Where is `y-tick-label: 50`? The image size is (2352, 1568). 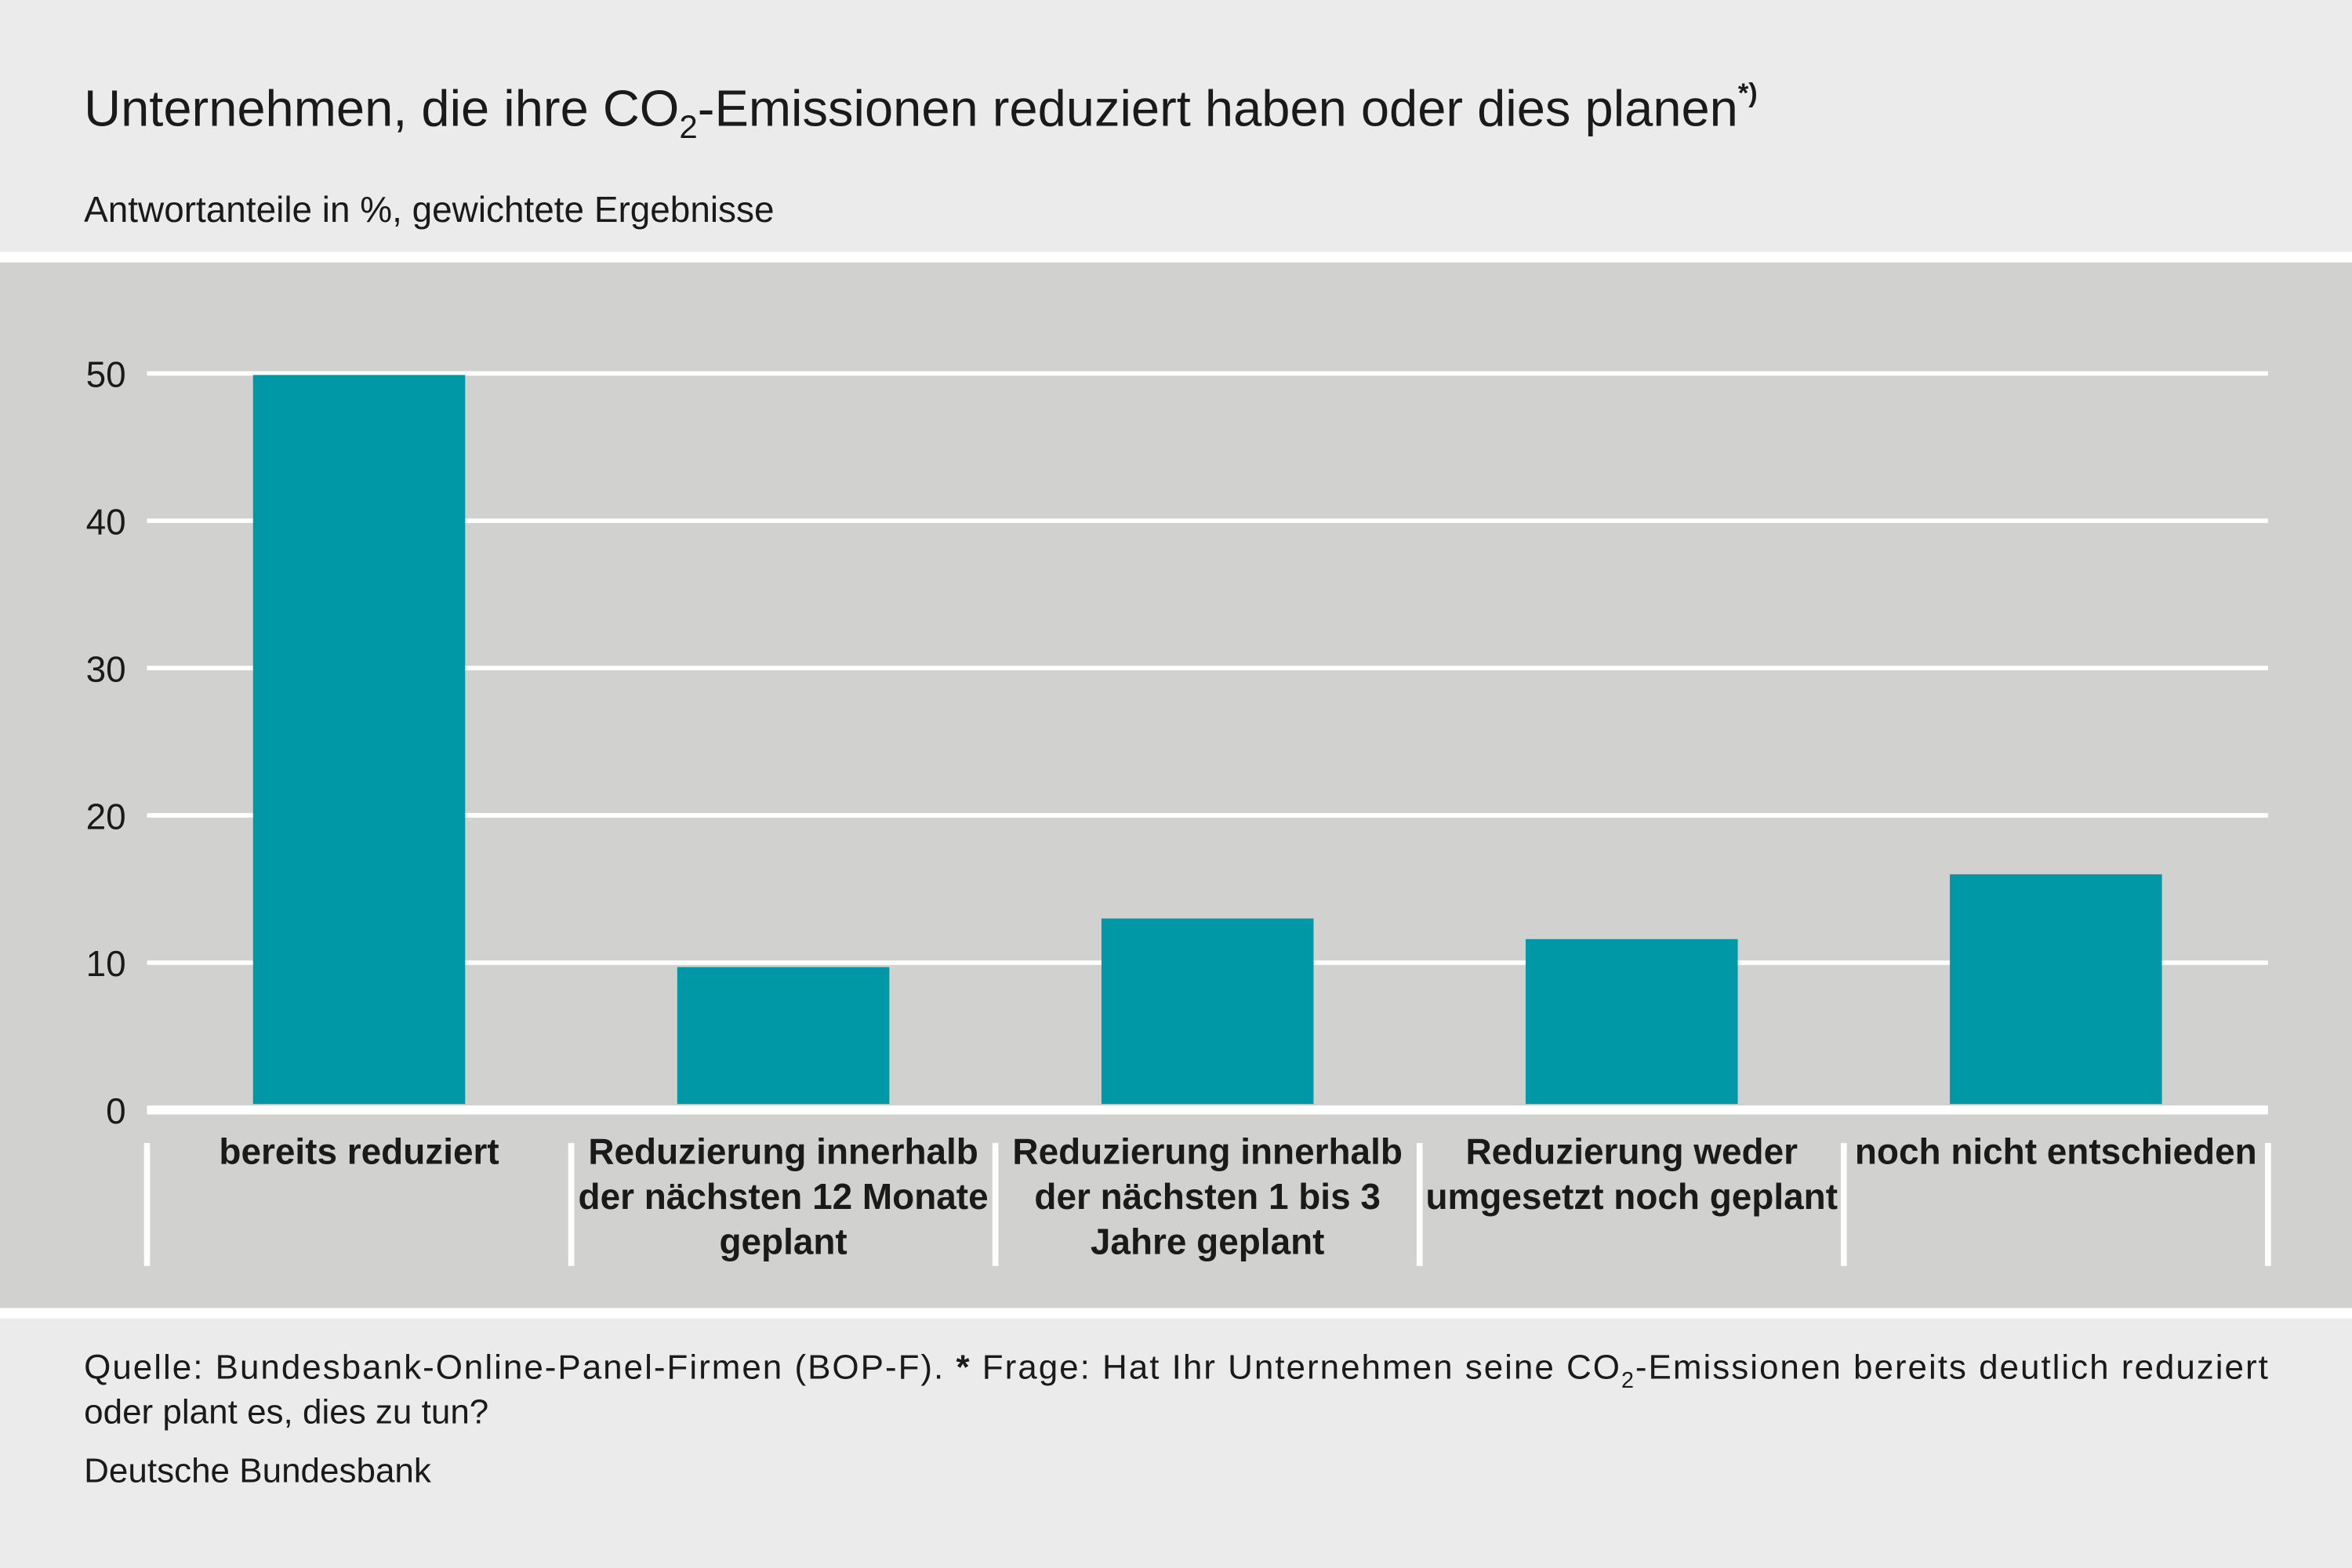
y-tick-label: 50 is located at coordinates (106, 374).